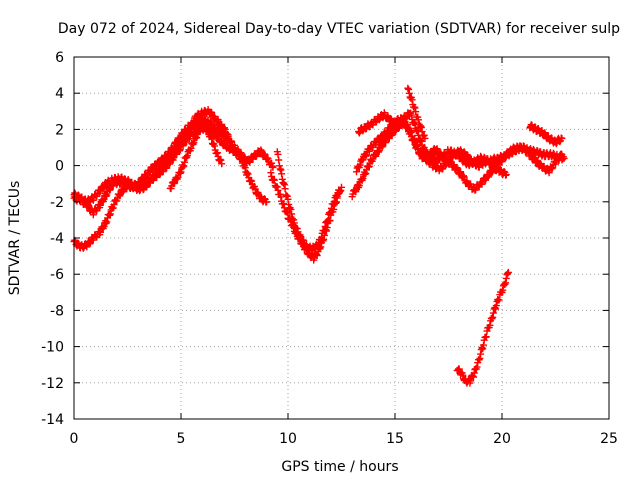 This screenshot has height=480, width=640. I want to click on y-tick-label: -6, so click(57, 275).